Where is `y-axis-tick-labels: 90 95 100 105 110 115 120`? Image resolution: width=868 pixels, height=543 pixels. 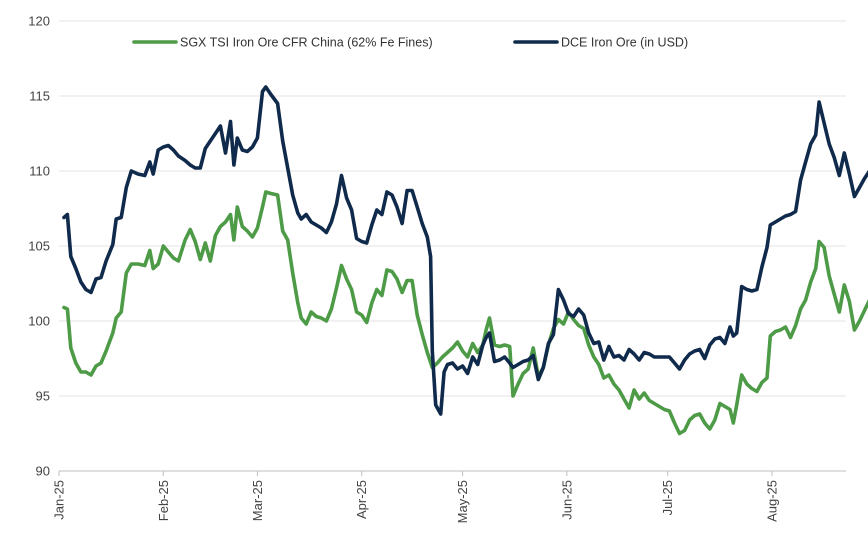
y-axis-tick-labels: 90 95 100 105 110 115 120 is located at coordinates (39, 246).